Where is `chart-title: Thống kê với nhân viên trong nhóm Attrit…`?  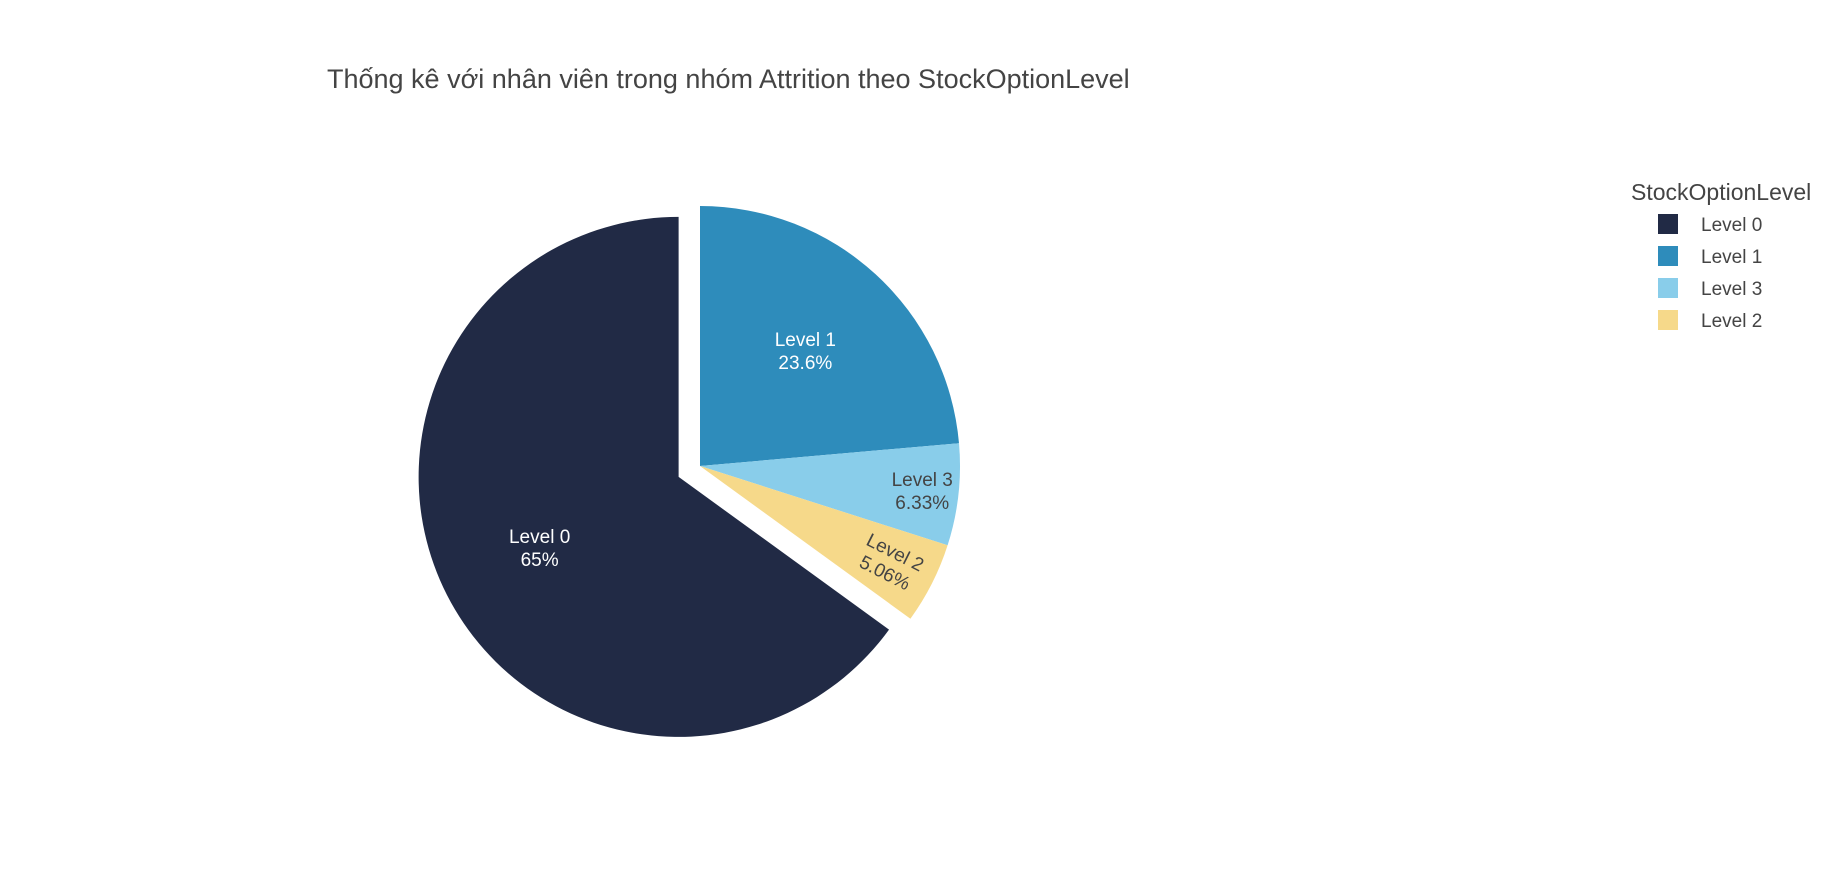 chart-title: Thống kê với nhân viên trong nhóm Attrit… is located at coordinates (728, 79).